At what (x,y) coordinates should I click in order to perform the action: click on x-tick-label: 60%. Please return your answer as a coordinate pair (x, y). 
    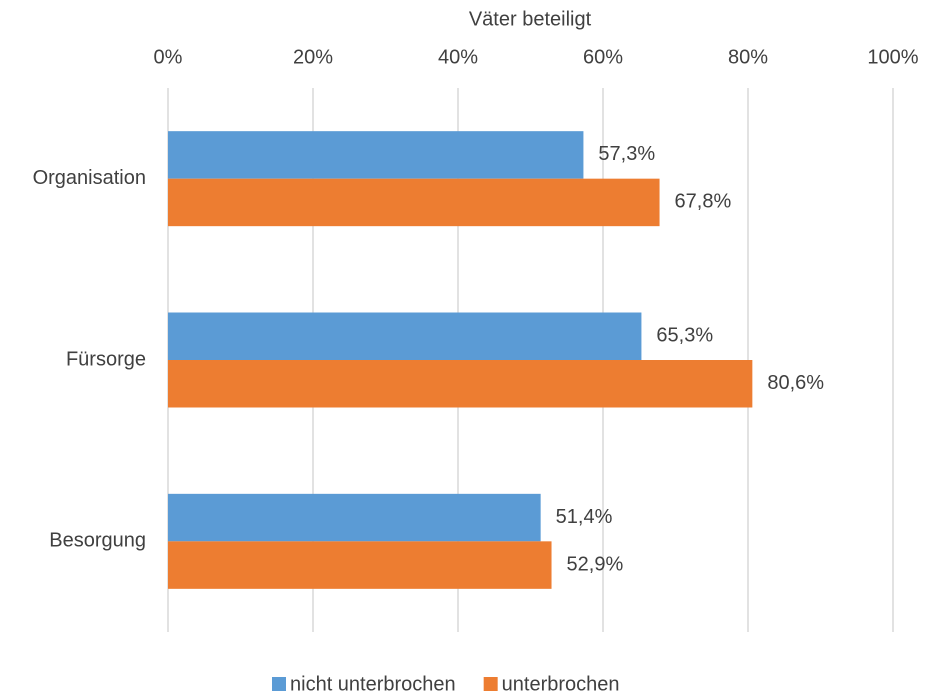
    Looking at the image, I should click on (603, 57).